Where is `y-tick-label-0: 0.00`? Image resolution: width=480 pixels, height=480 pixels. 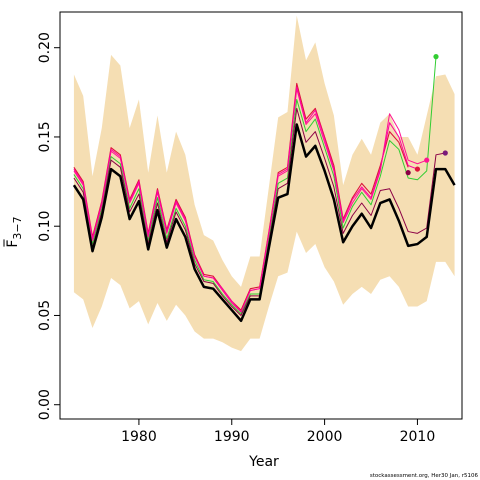
y-tick-label-0: 0.00 is located at coordinates (45, 404).